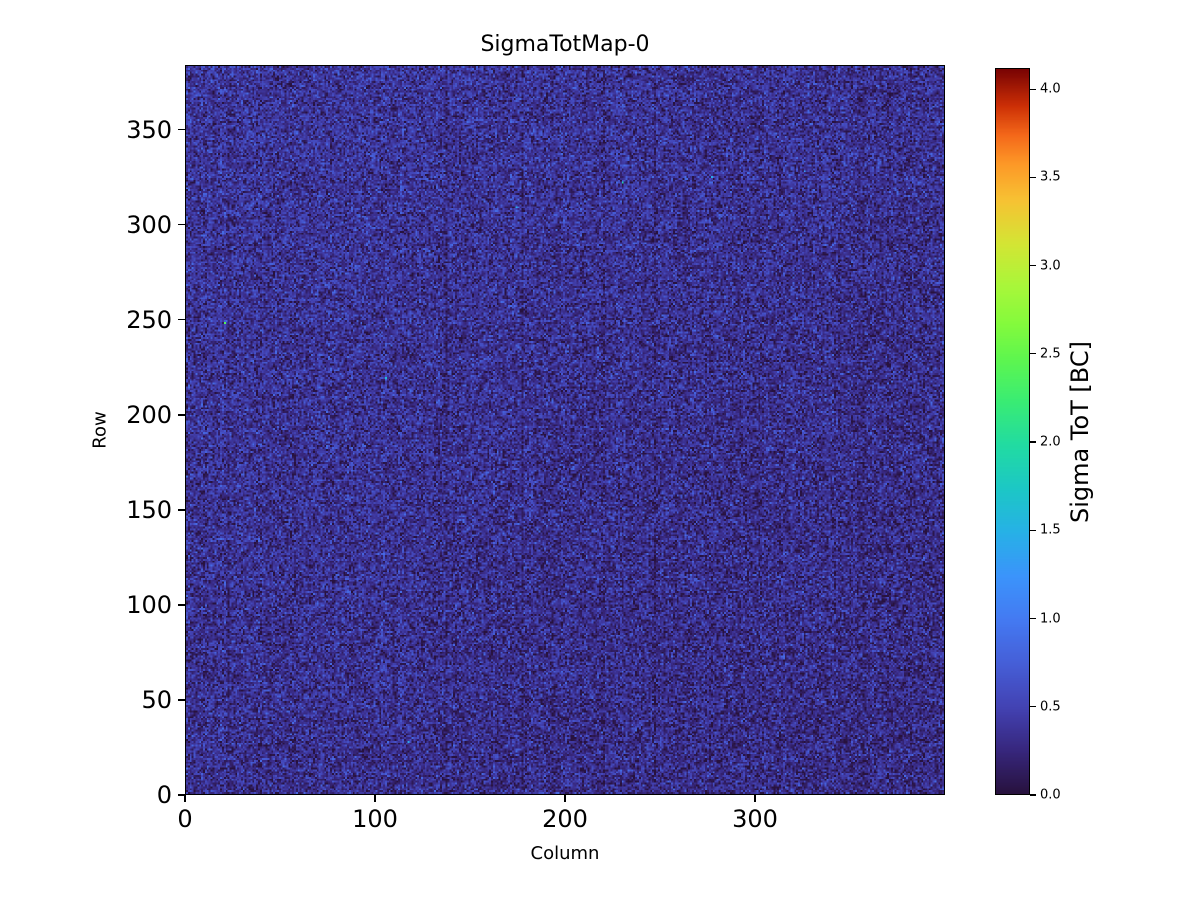  What do you see at coordinates (164, 795) in the screenshot?
I see `y-tick-label: 0` at bounding box center [164, 795].